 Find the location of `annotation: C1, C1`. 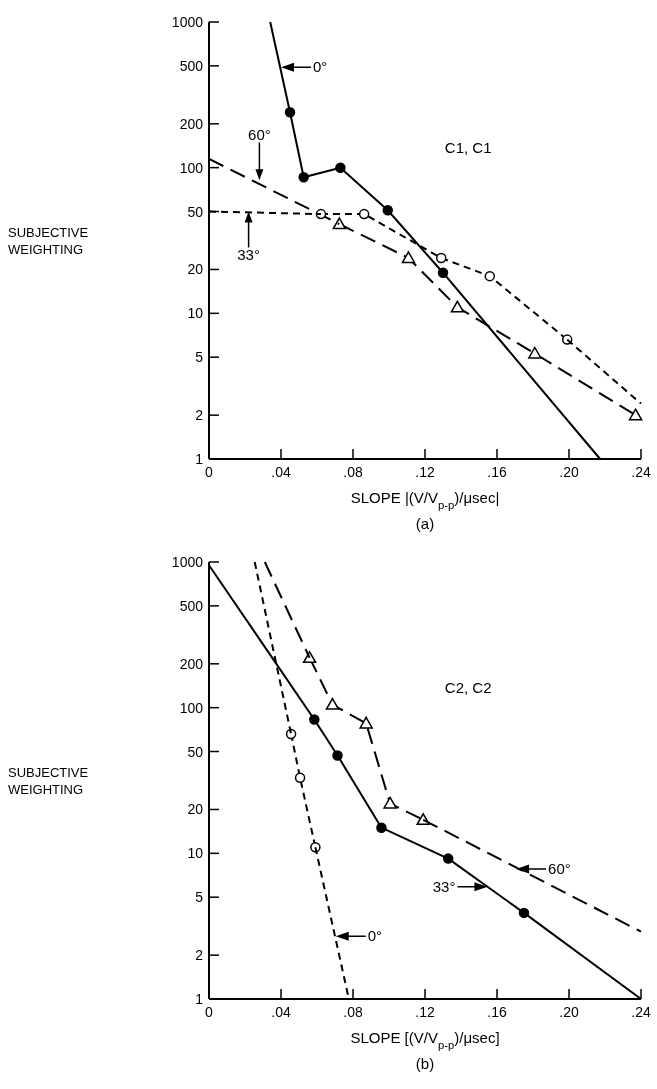

annotation: C1, C1 is located at coordinates (468, 148).